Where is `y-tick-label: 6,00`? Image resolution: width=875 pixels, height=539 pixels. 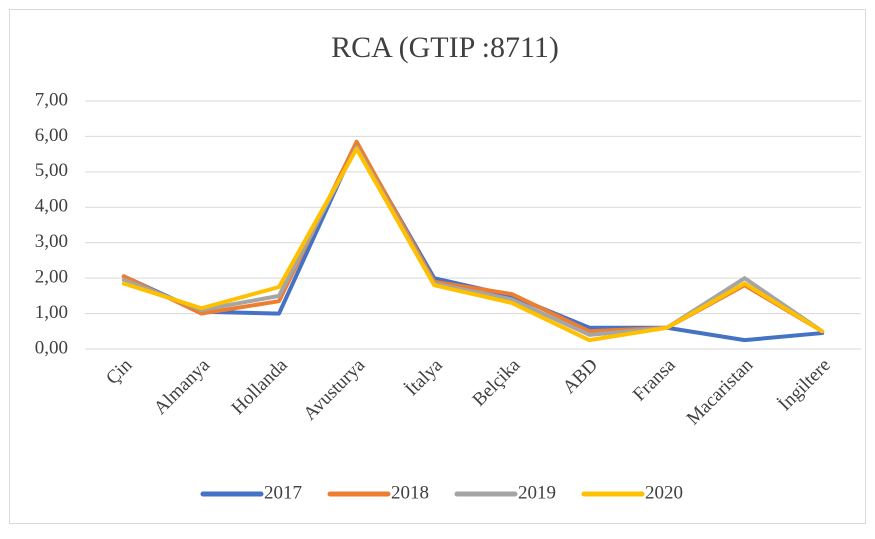 y-tick-label: 6,00 is located at coordinates (51, 135).